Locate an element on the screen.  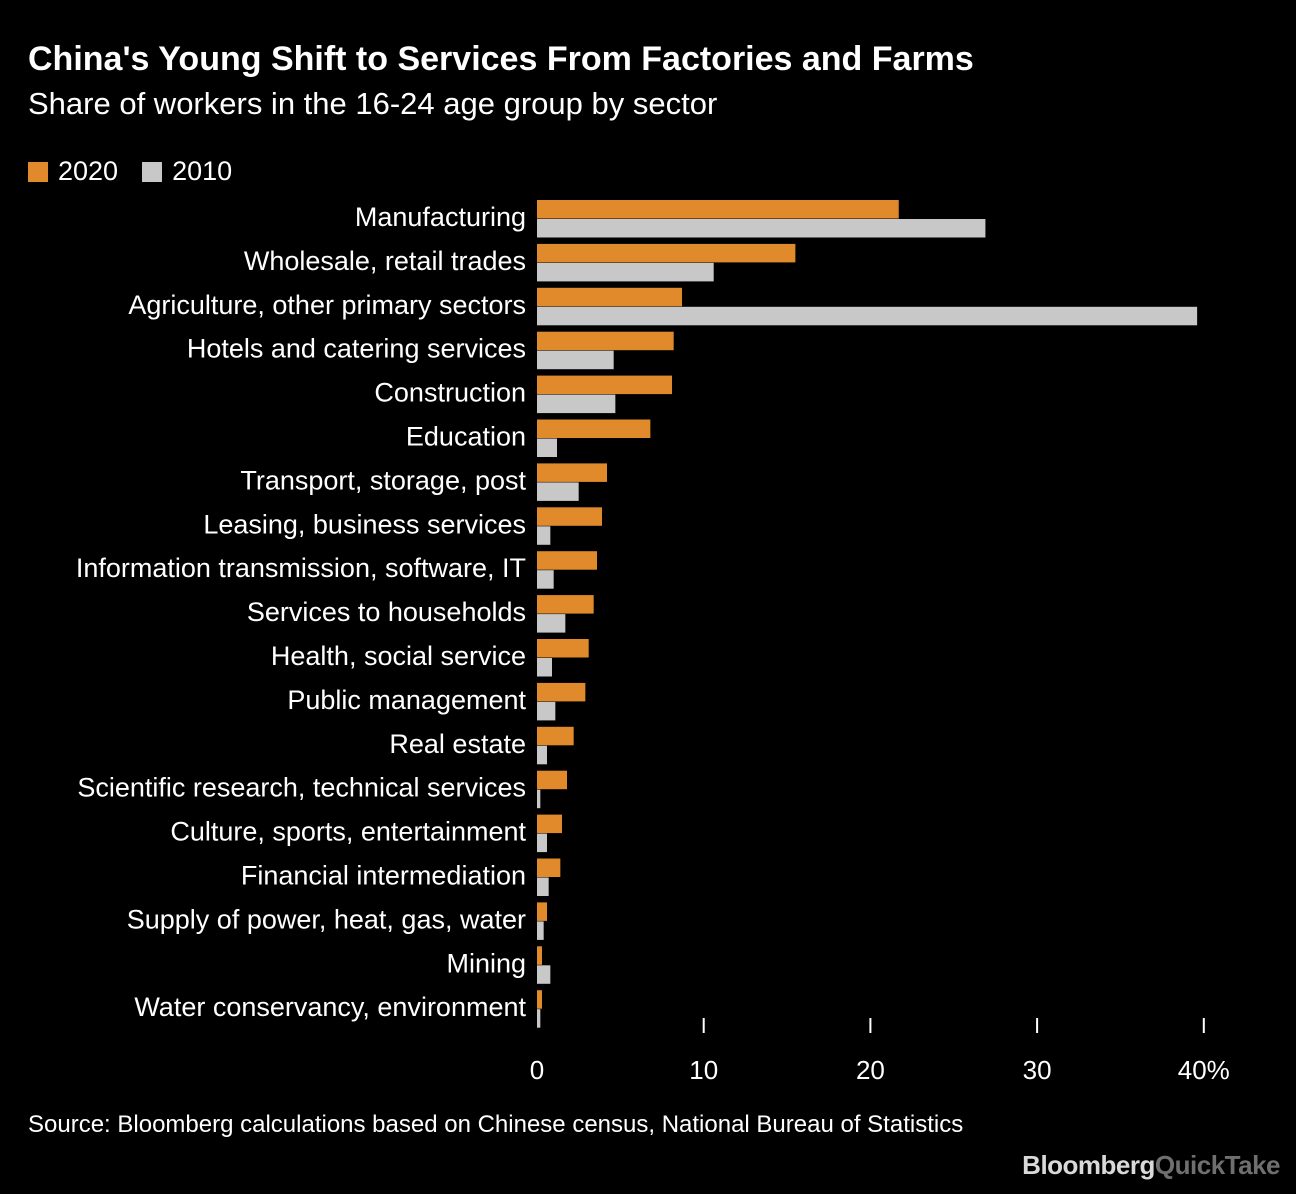
legend-item-2020: 2020 is located at coordinates (73, 171).